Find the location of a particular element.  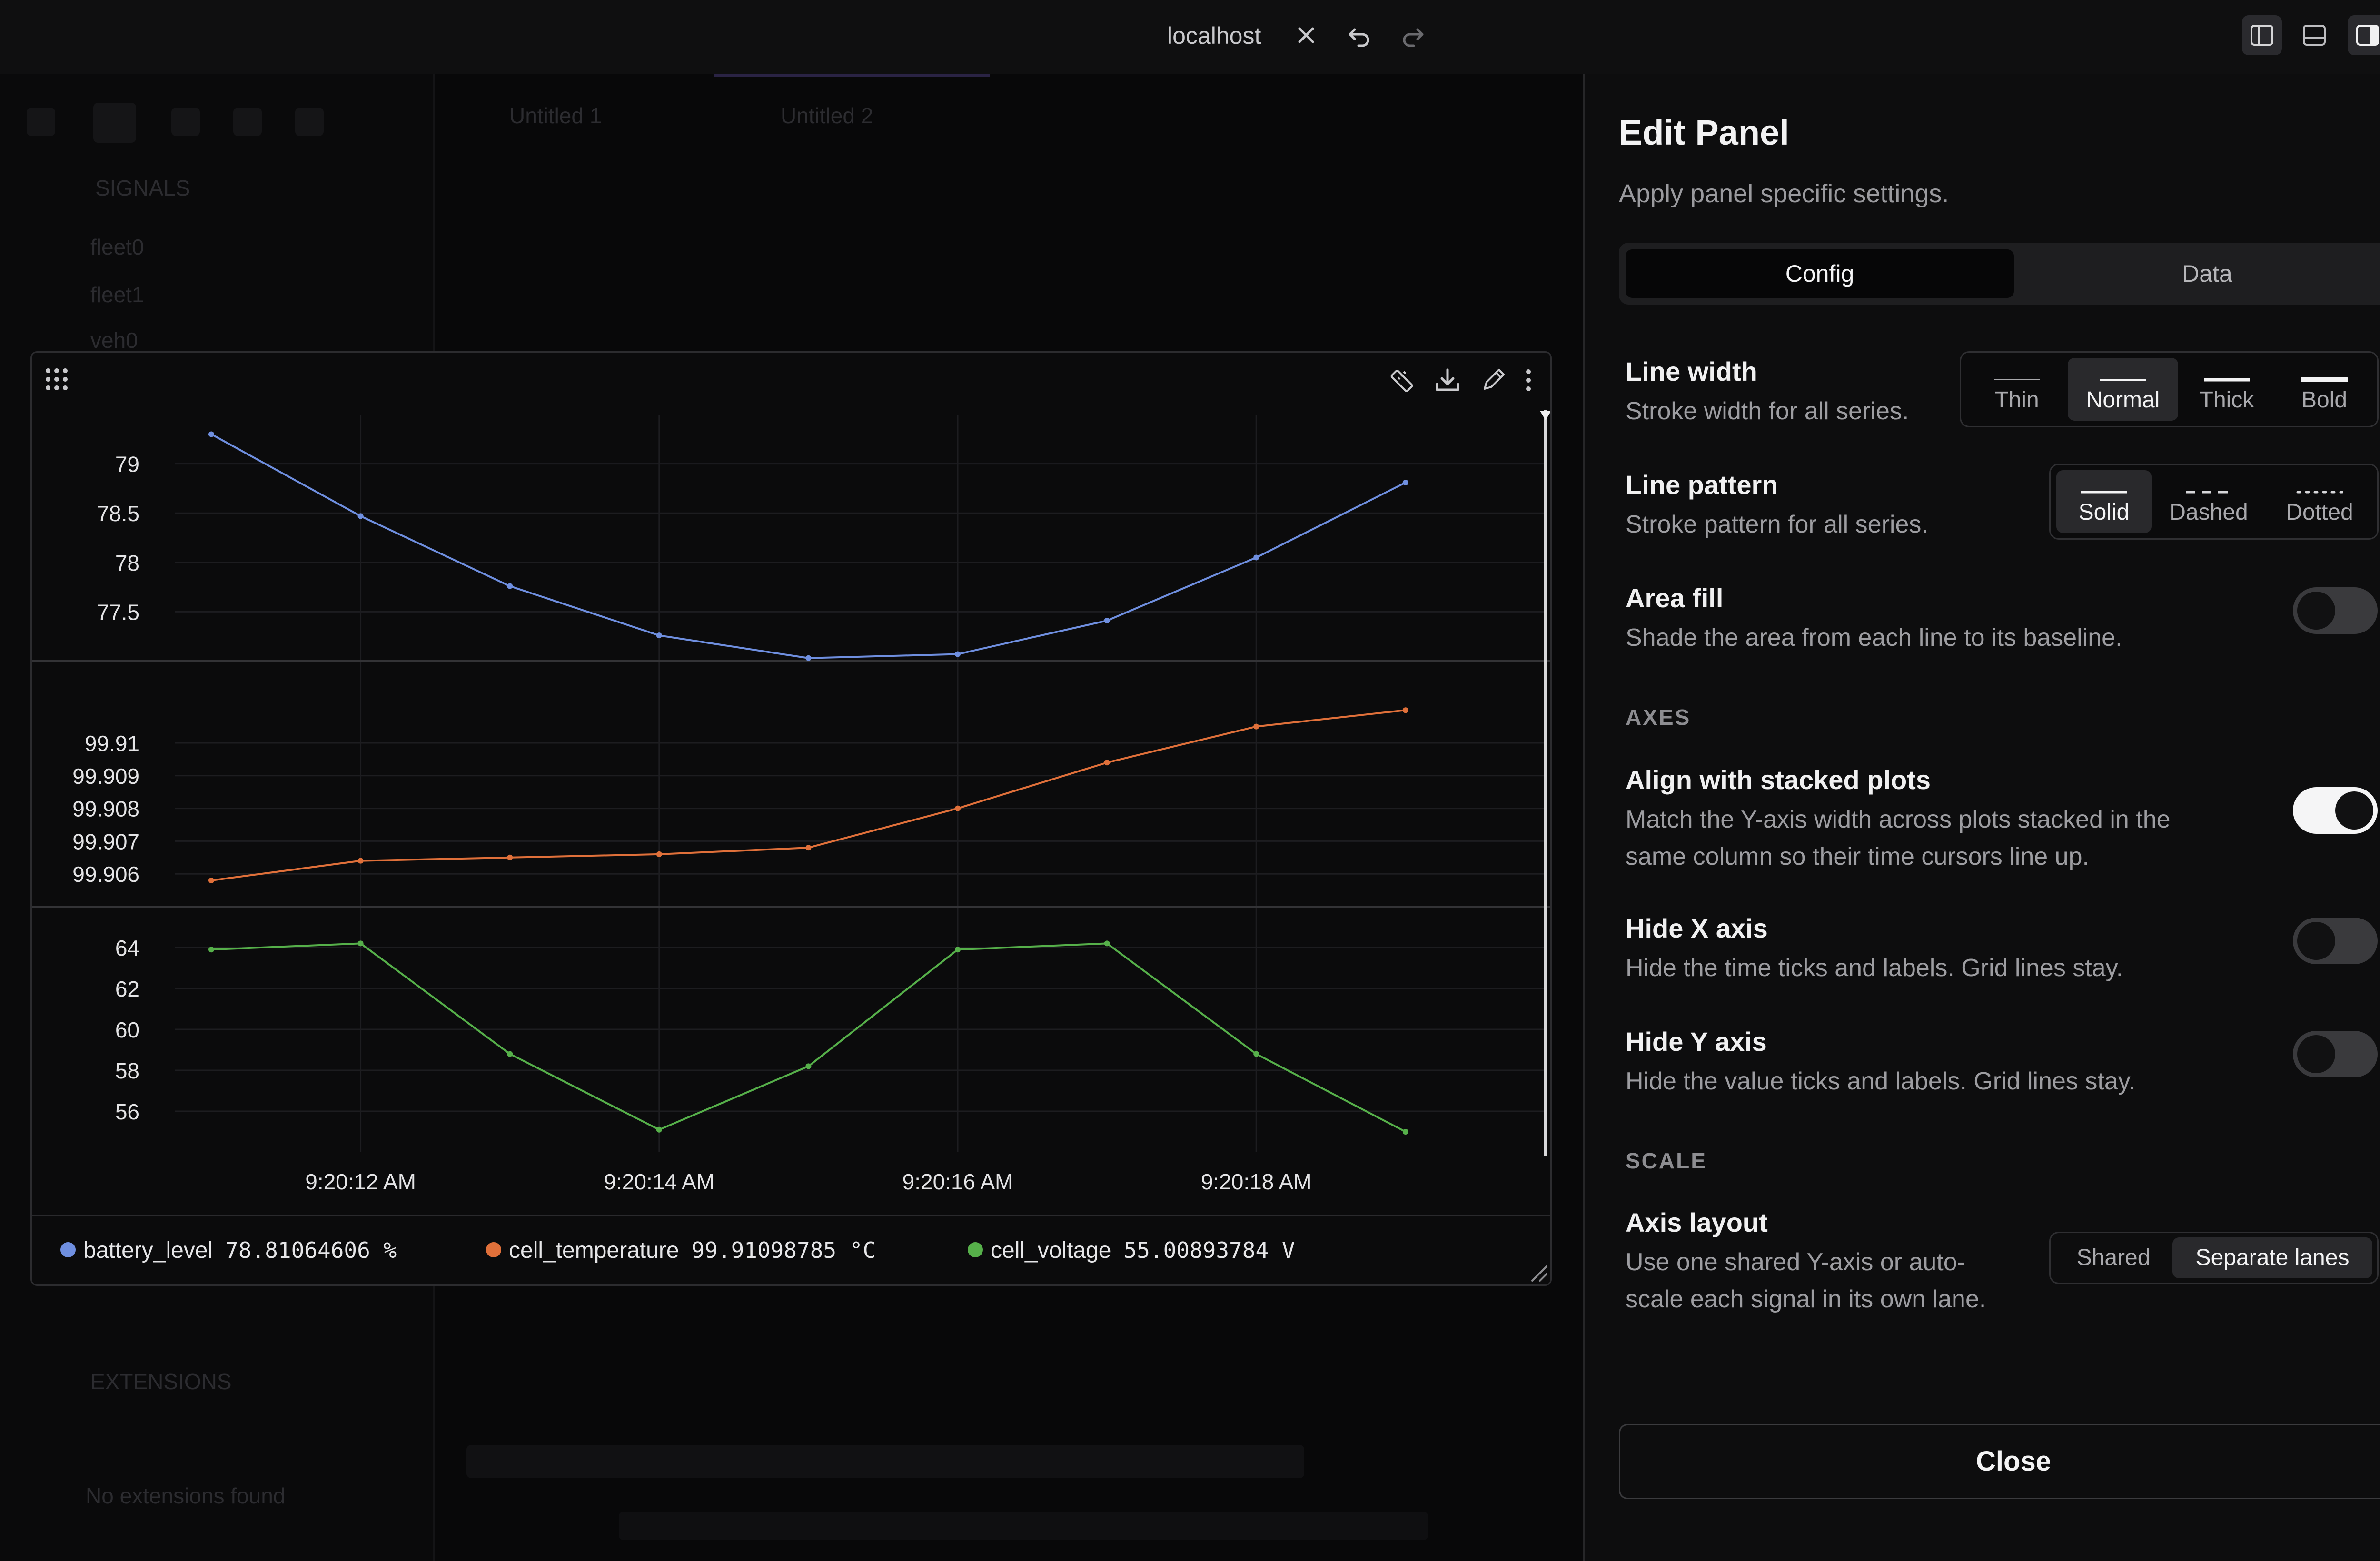

line-pattern-solid-option: Solid is located at coordinates (2104, 501).